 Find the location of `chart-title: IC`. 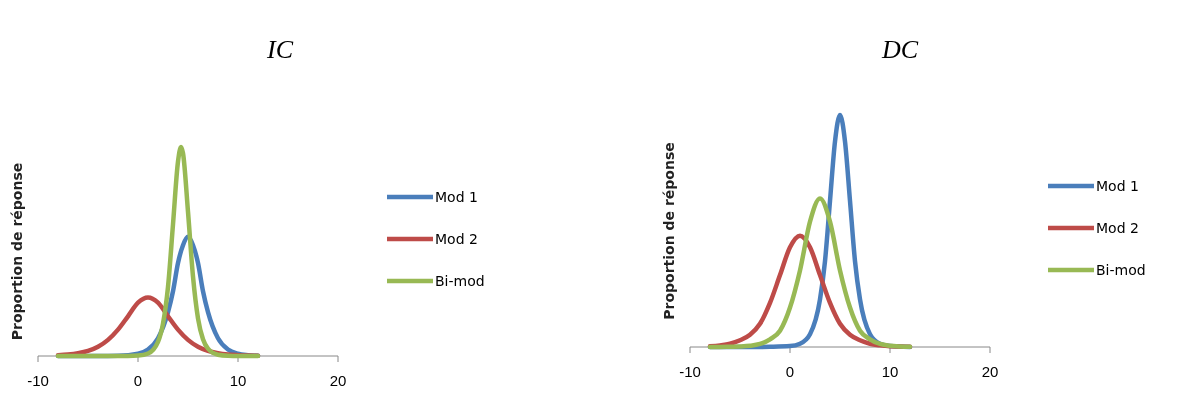

chart-title: IC is located at coordinates (280, 49).